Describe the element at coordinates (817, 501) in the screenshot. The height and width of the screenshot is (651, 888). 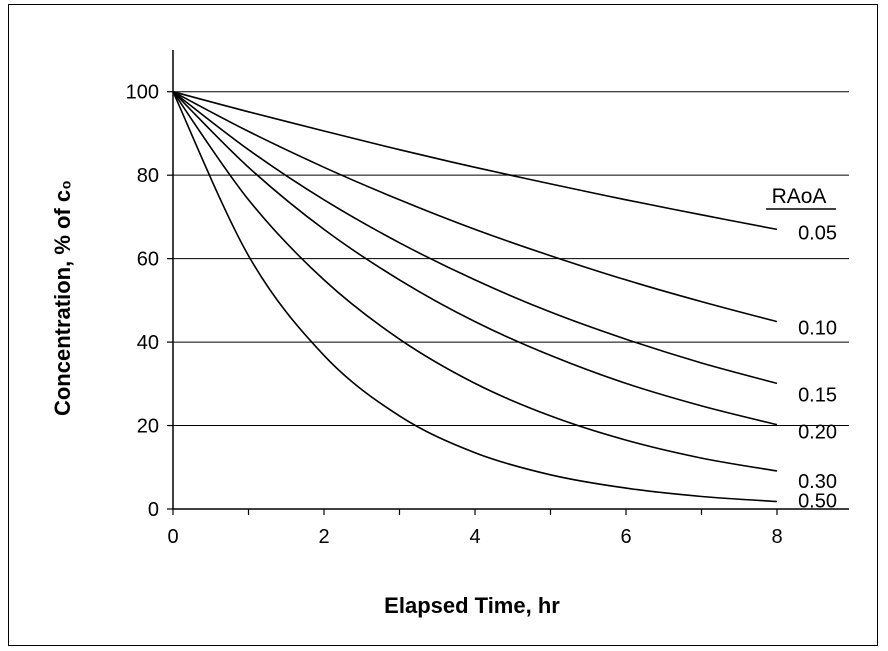
I see `series-label-0-50: 0.50` at that location.